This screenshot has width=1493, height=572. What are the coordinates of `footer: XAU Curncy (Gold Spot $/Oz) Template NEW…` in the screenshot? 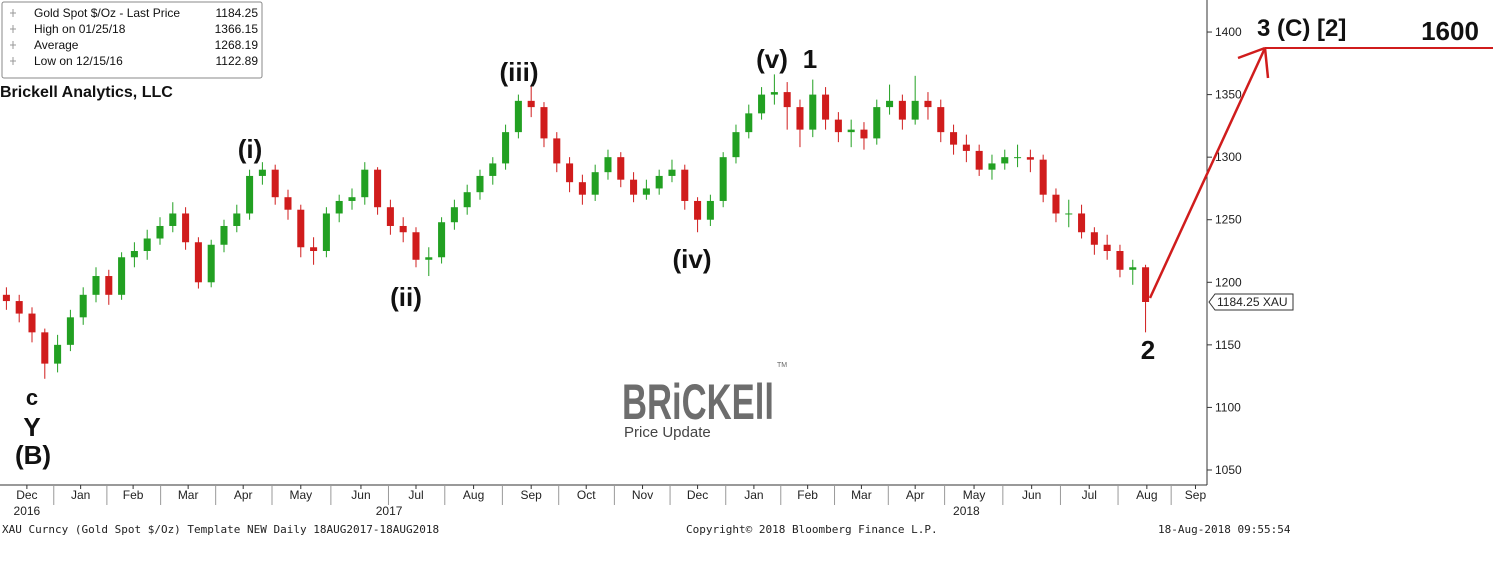 It's located at (646, 529).